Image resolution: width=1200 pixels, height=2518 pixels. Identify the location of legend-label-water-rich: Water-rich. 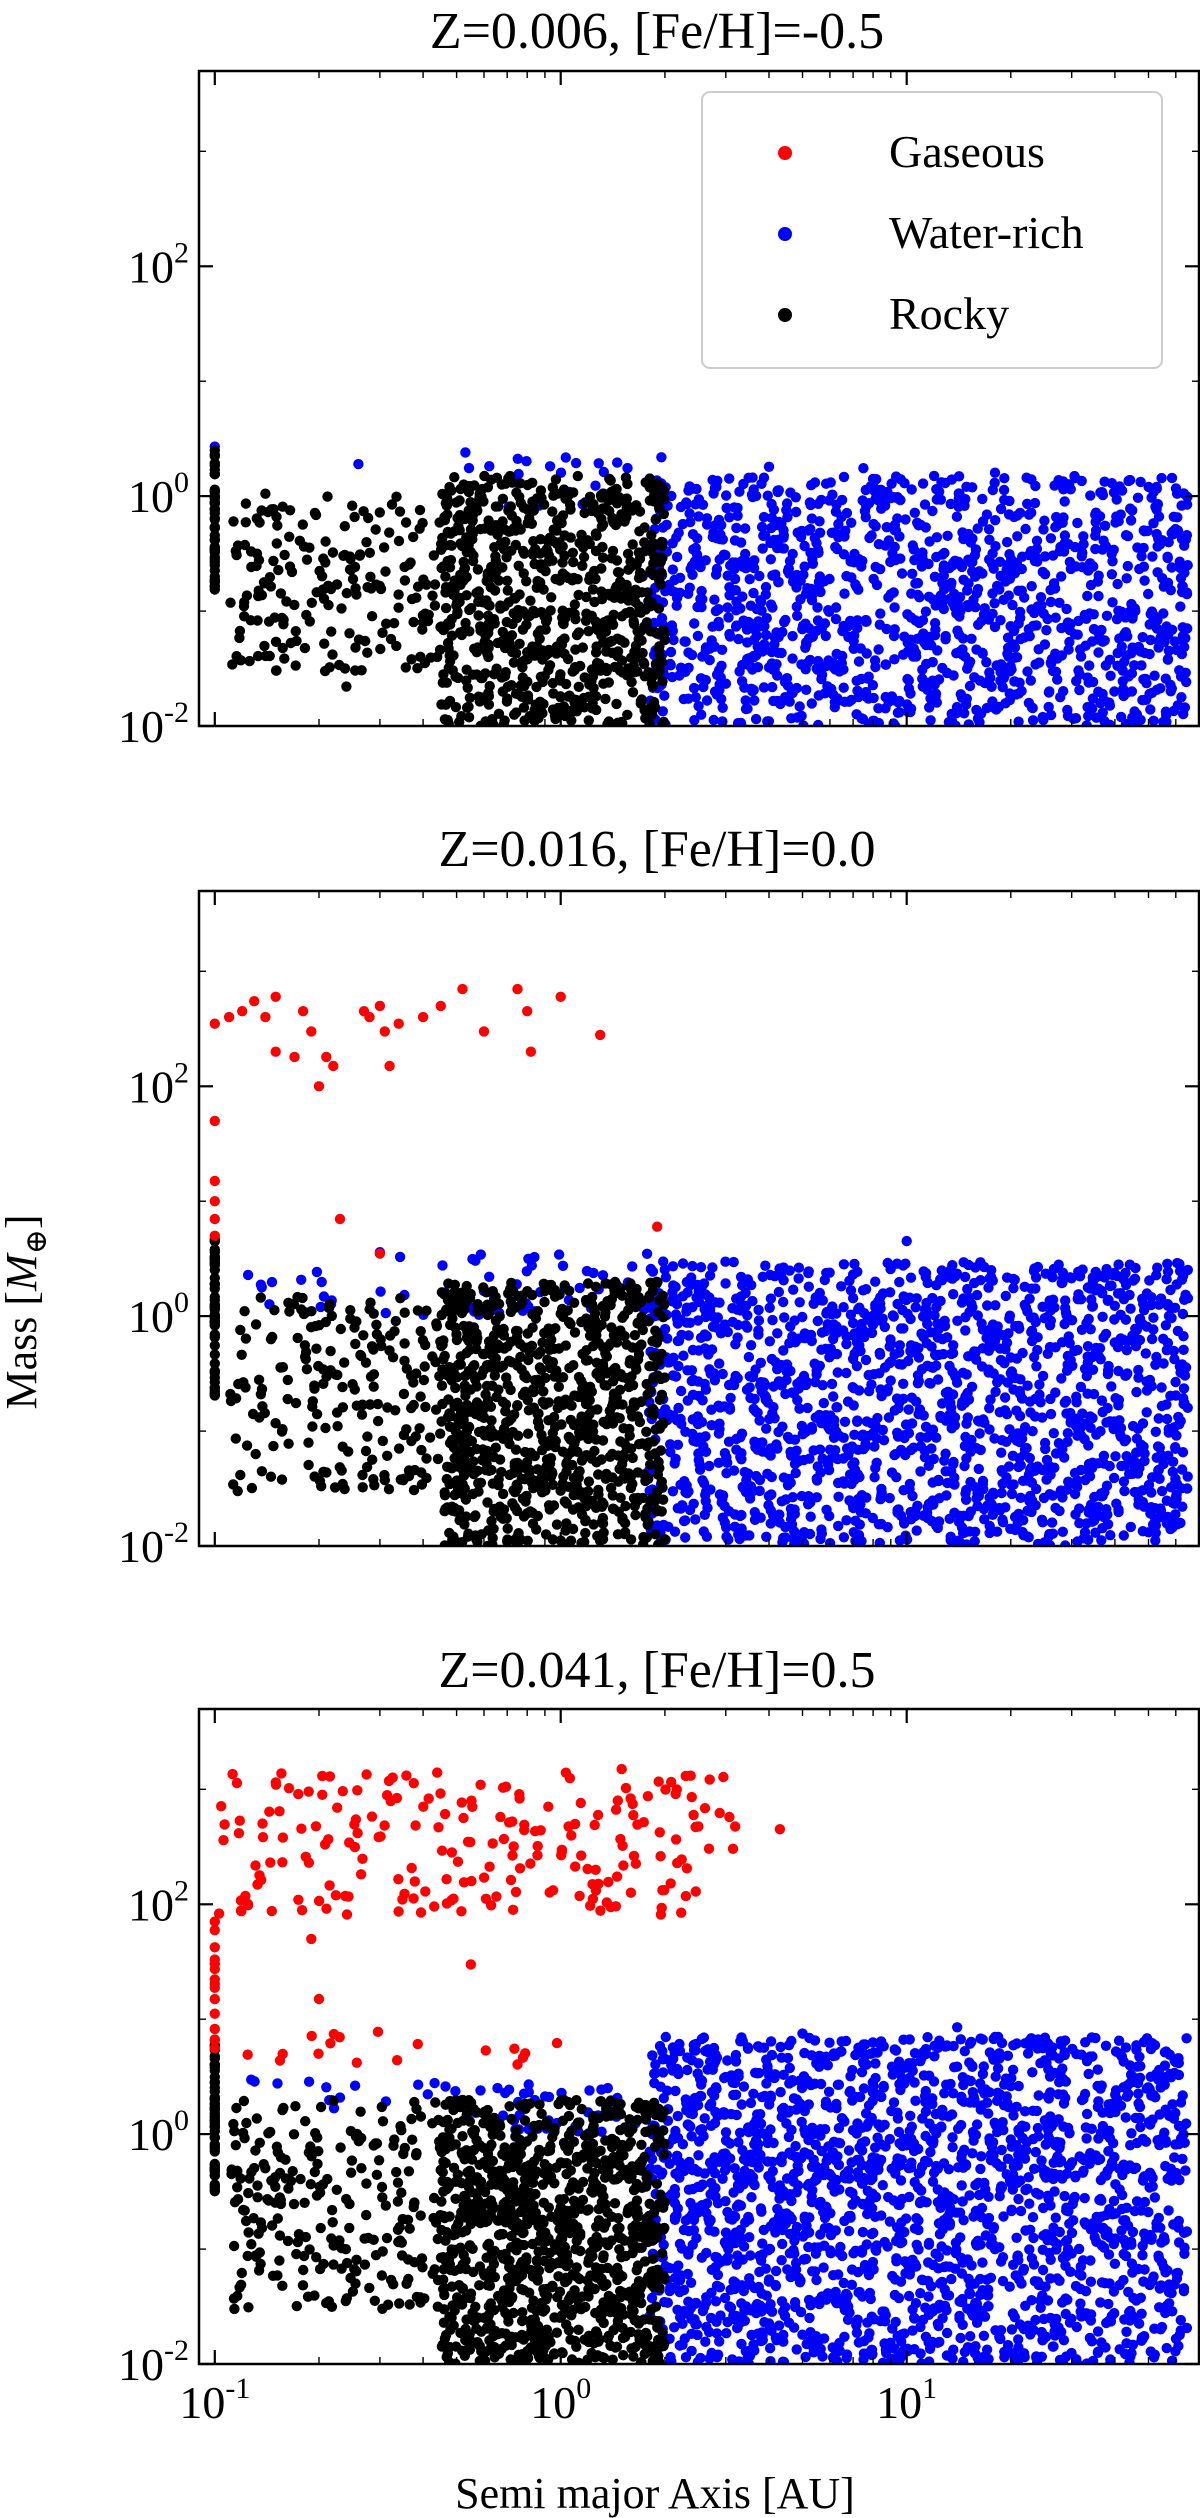
(986, 232).